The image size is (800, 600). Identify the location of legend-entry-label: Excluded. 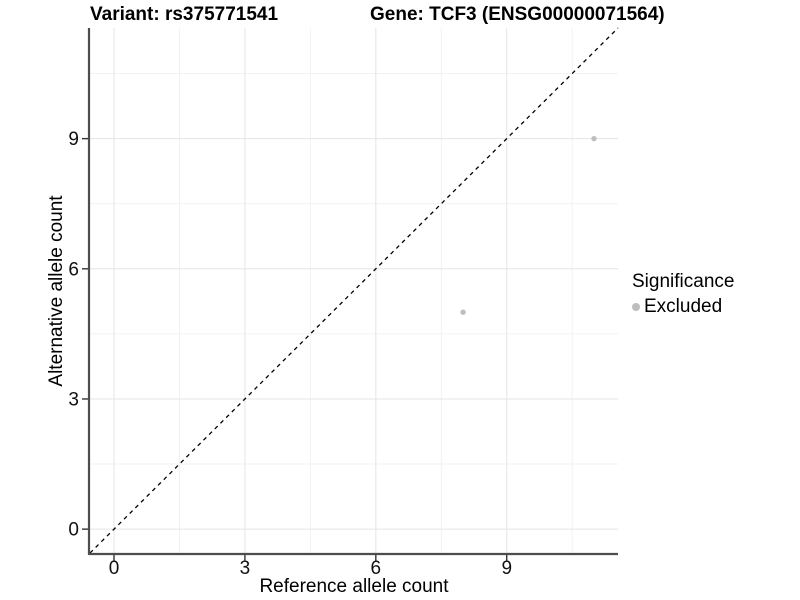
(683, 306).